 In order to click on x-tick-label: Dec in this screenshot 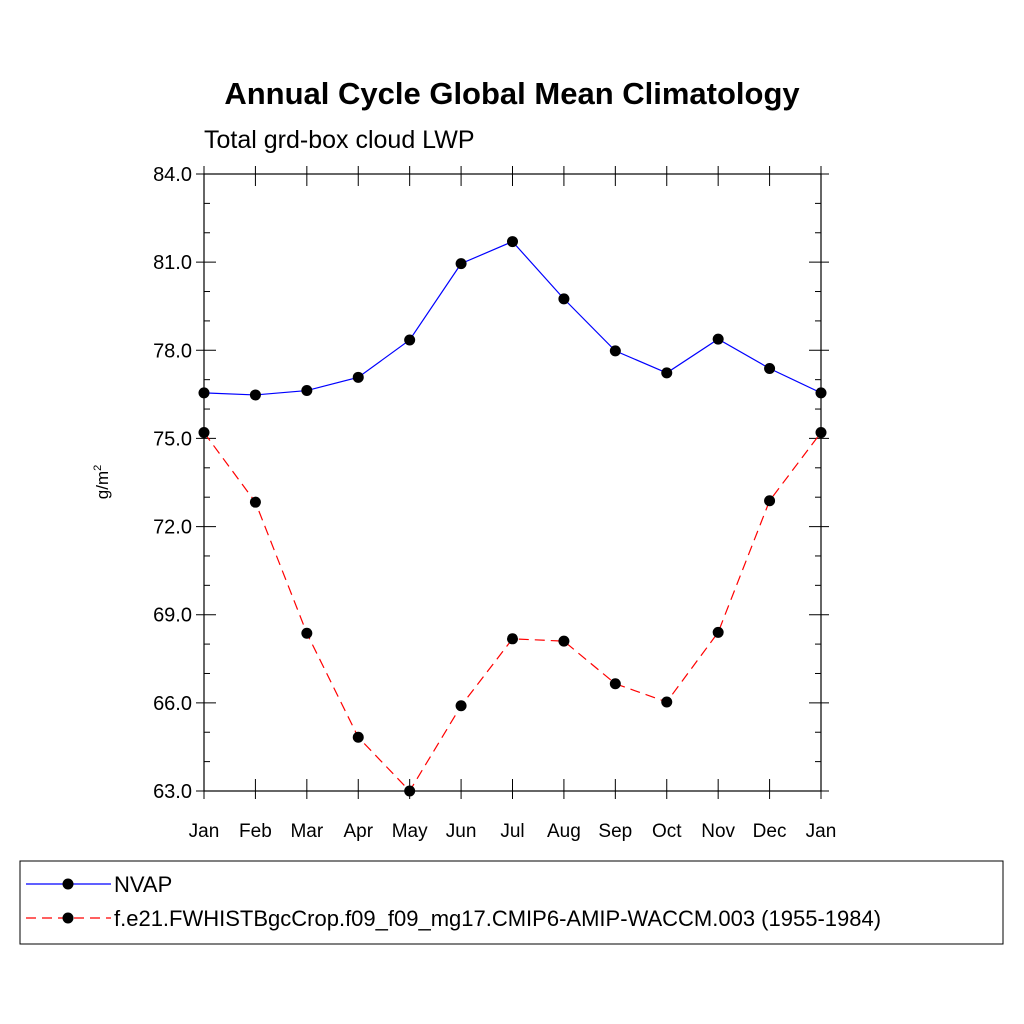, I will do `click(770, 831)`.